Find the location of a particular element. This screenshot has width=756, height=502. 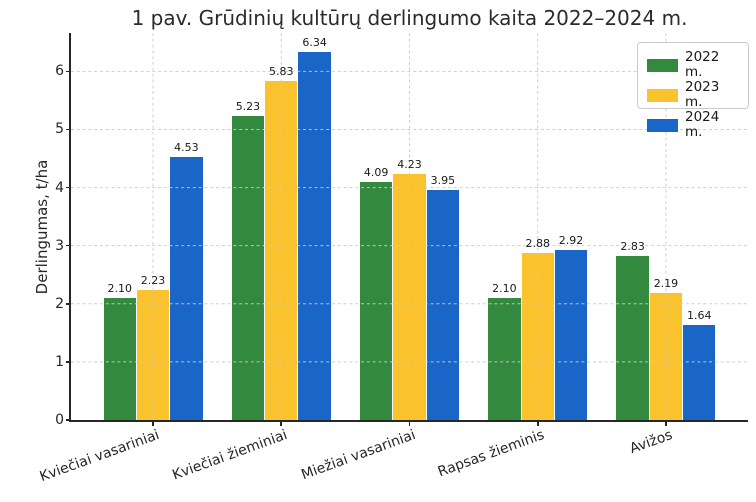

x-axis-spine is located at coordinates (409, 421).